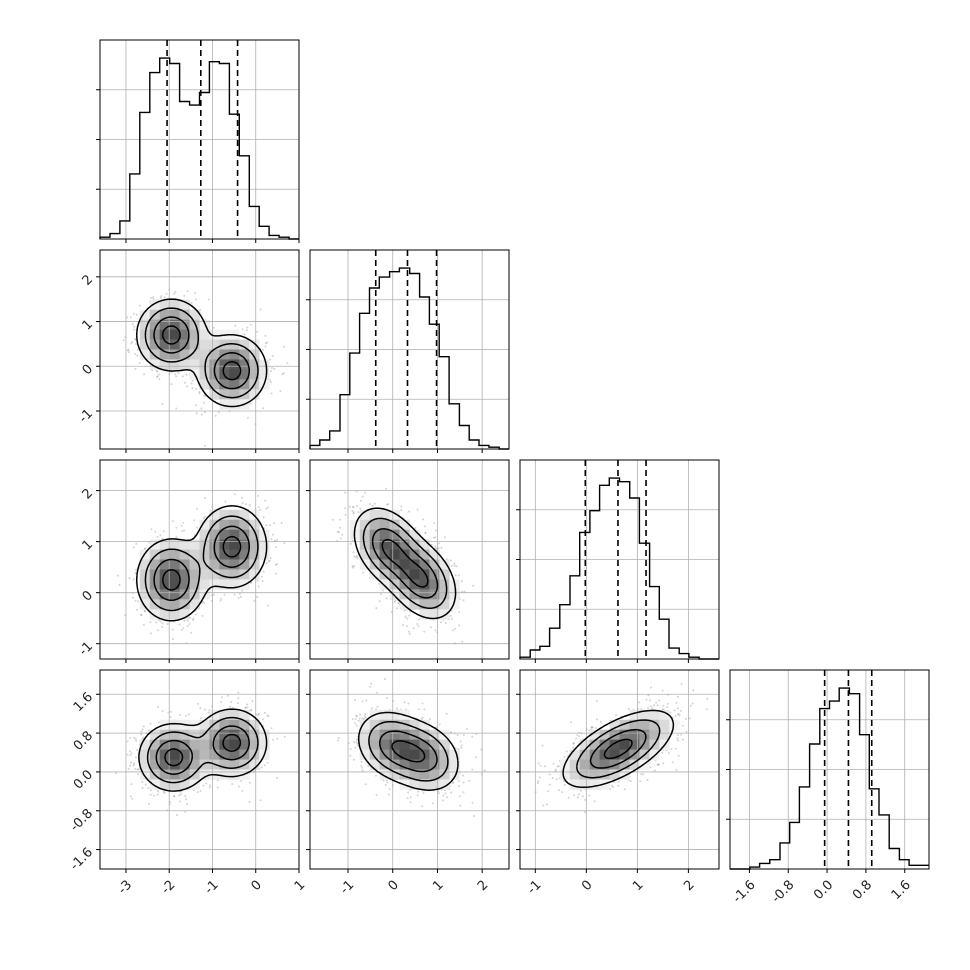 The image size is (970, 970). I want to click on histogram-step-line, so click(199, 148).